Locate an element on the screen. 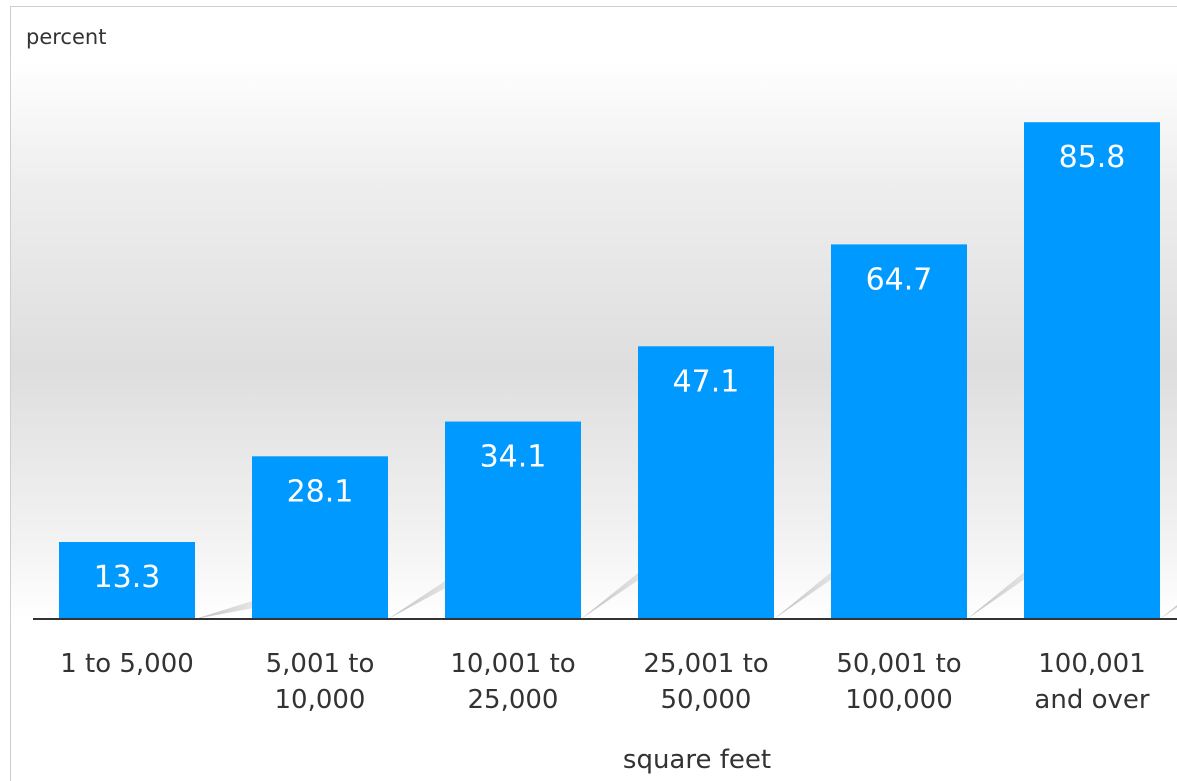 The image size is (1177, 781). data-label: 13.3 is located at coordinates (127, 577).